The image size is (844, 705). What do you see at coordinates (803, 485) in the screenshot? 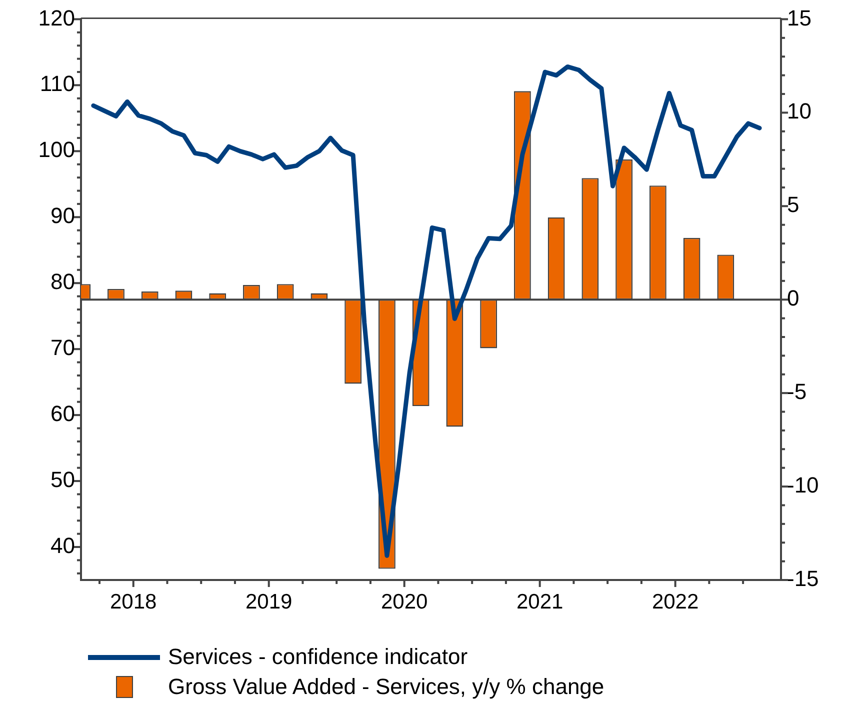
I see `y2-tick-label: -10` at bounding box center [803, 485].